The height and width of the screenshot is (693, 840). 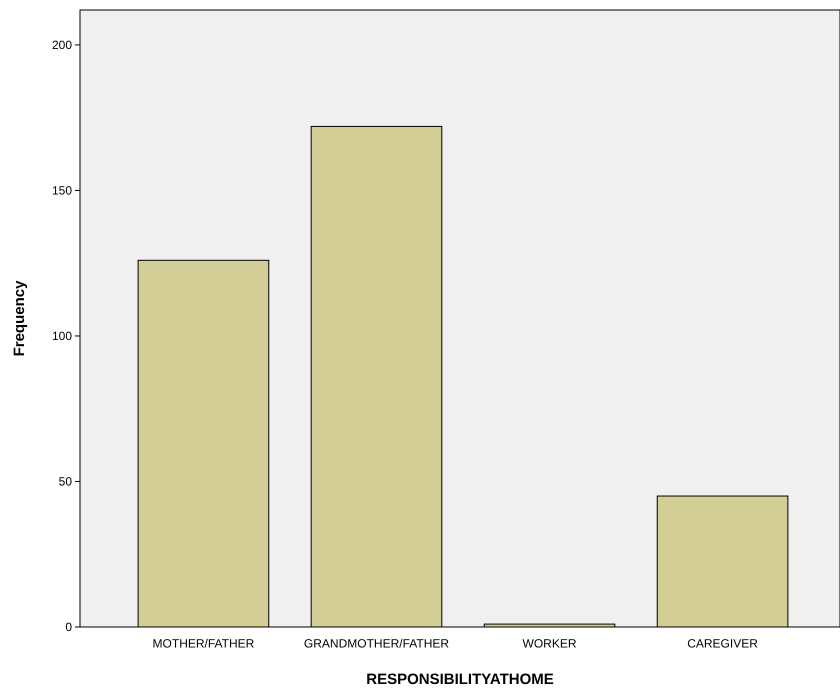 I want to click on x-axis-title: RESPONSIBILITYATHOME, so click(x=460, y=679).